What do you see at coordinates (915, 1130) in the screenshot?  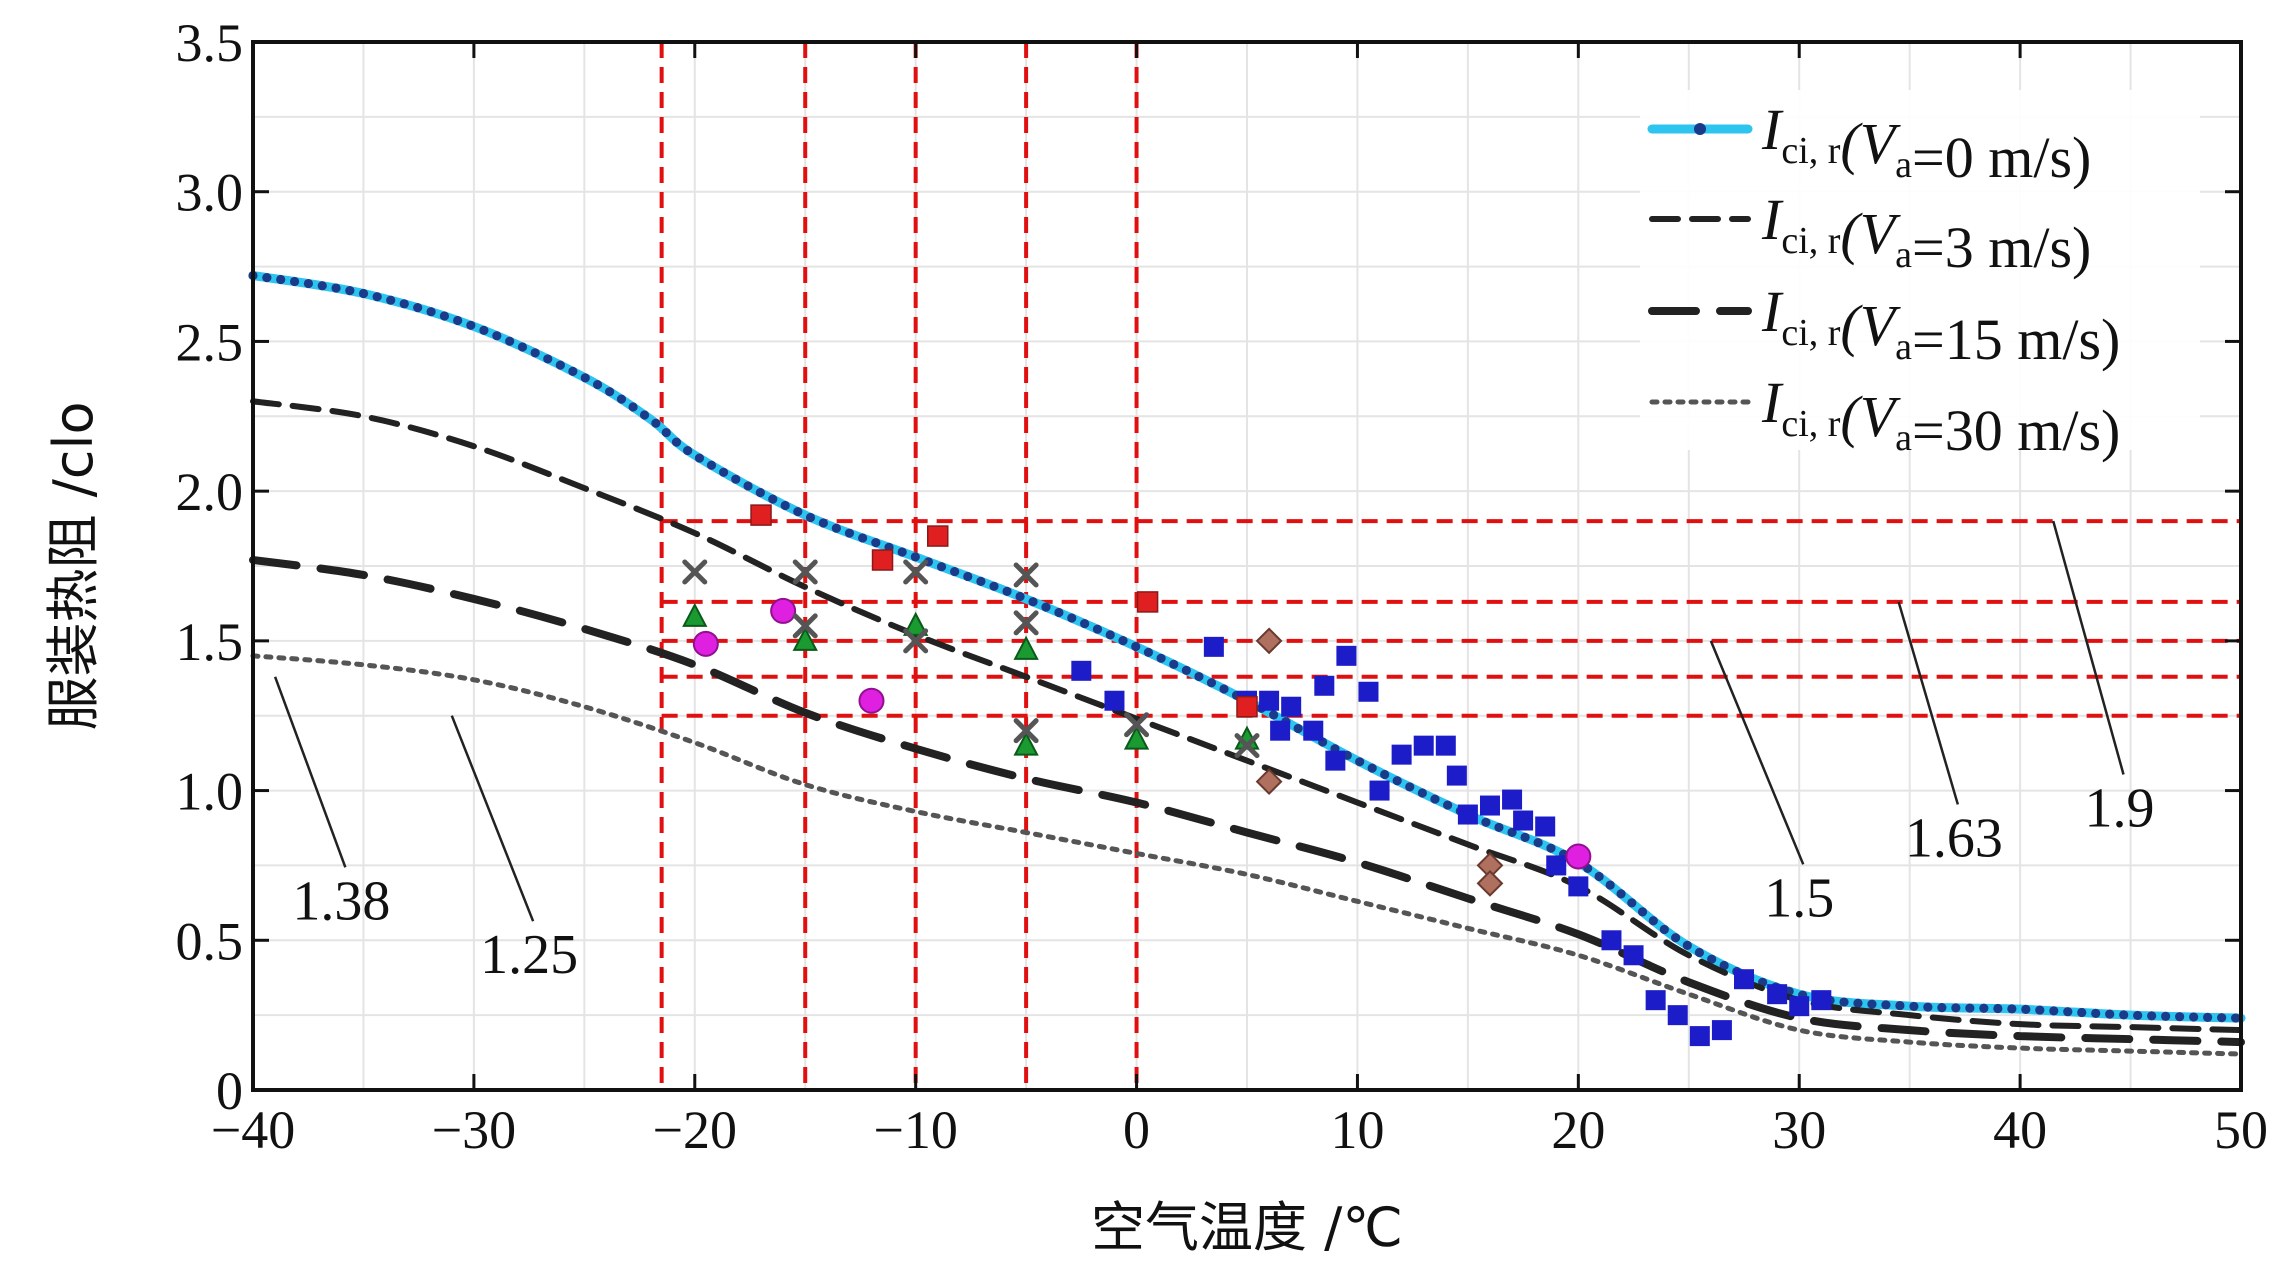 I see `x-tick-label: −10` at bounding box center [915, 1130].